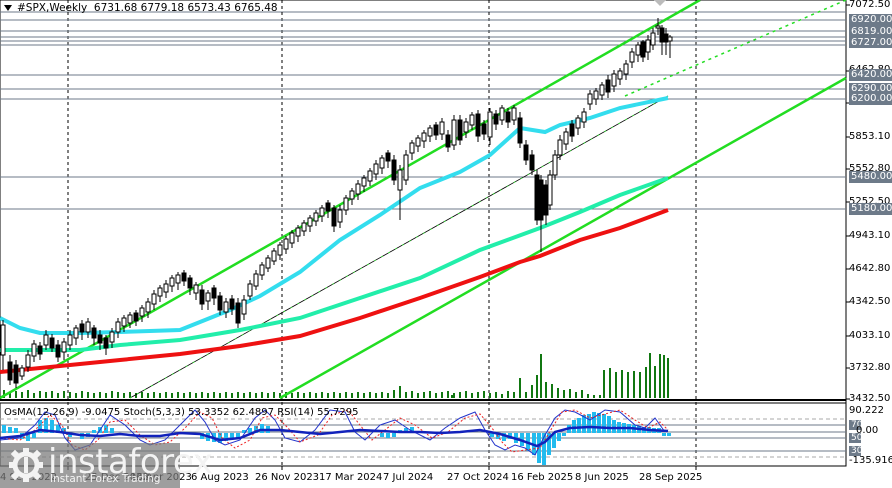 Image resolution: width=892 pixels, height=488 pixels. What do you see at coordinates (870, 168) in the screenshot?
I see `price-tick: 5552.80` at bounding box center [870, 168].